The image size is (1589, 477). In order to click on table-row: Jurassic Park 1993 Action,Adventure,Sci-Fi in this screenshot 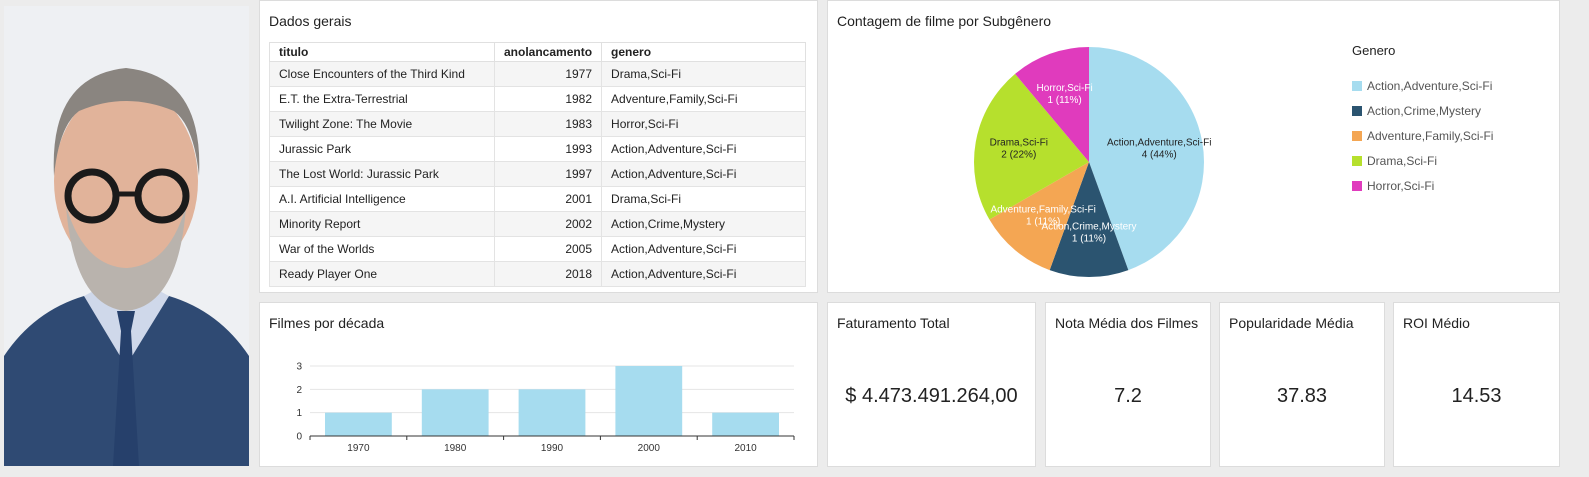, I will do `click(537, 149)`.